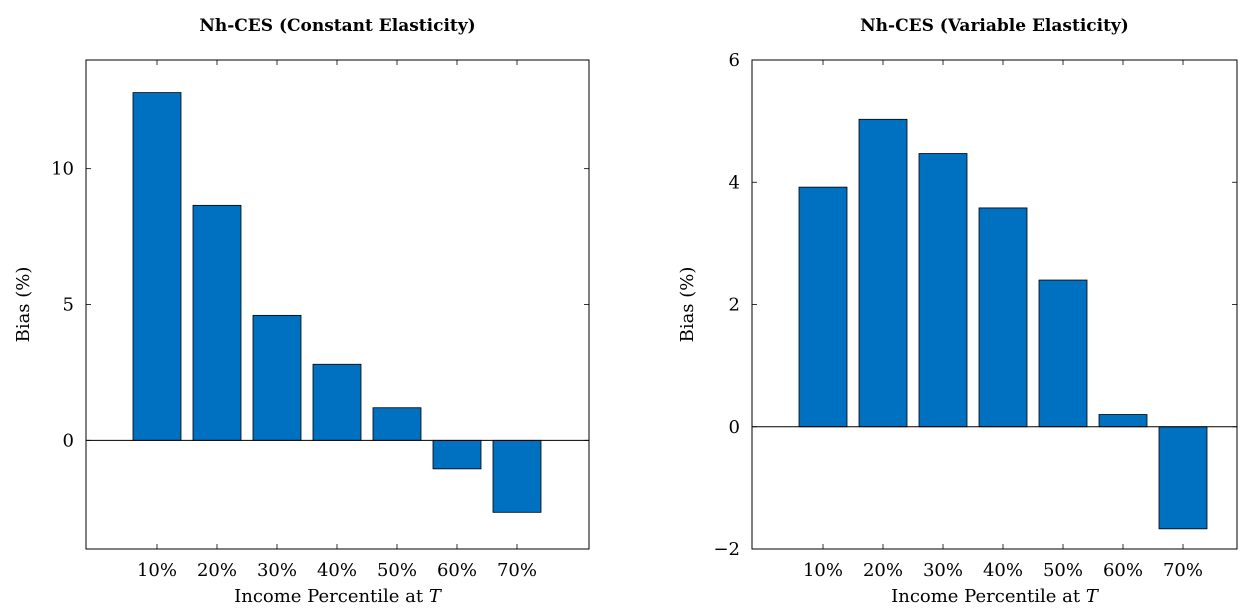  I want to click on y-tick-label: 6, so click(734, 60).